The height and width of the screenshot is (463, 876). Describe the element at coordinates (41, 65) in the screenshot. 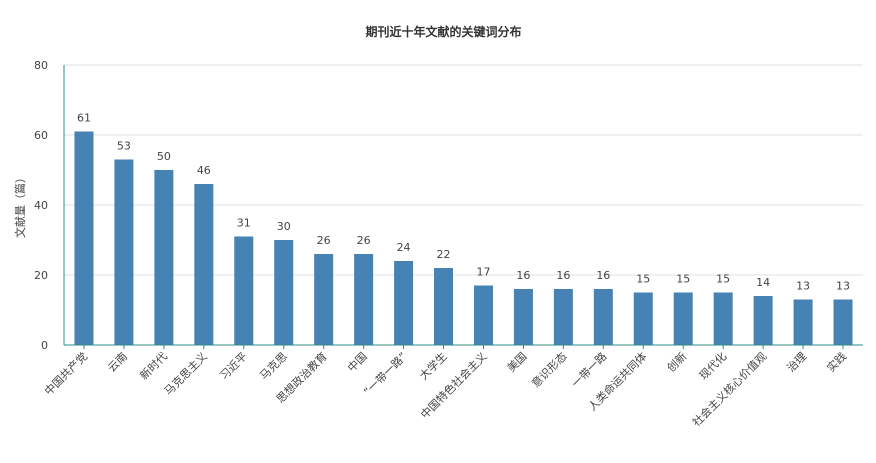

I see `y-tick-label: 80` at that location.